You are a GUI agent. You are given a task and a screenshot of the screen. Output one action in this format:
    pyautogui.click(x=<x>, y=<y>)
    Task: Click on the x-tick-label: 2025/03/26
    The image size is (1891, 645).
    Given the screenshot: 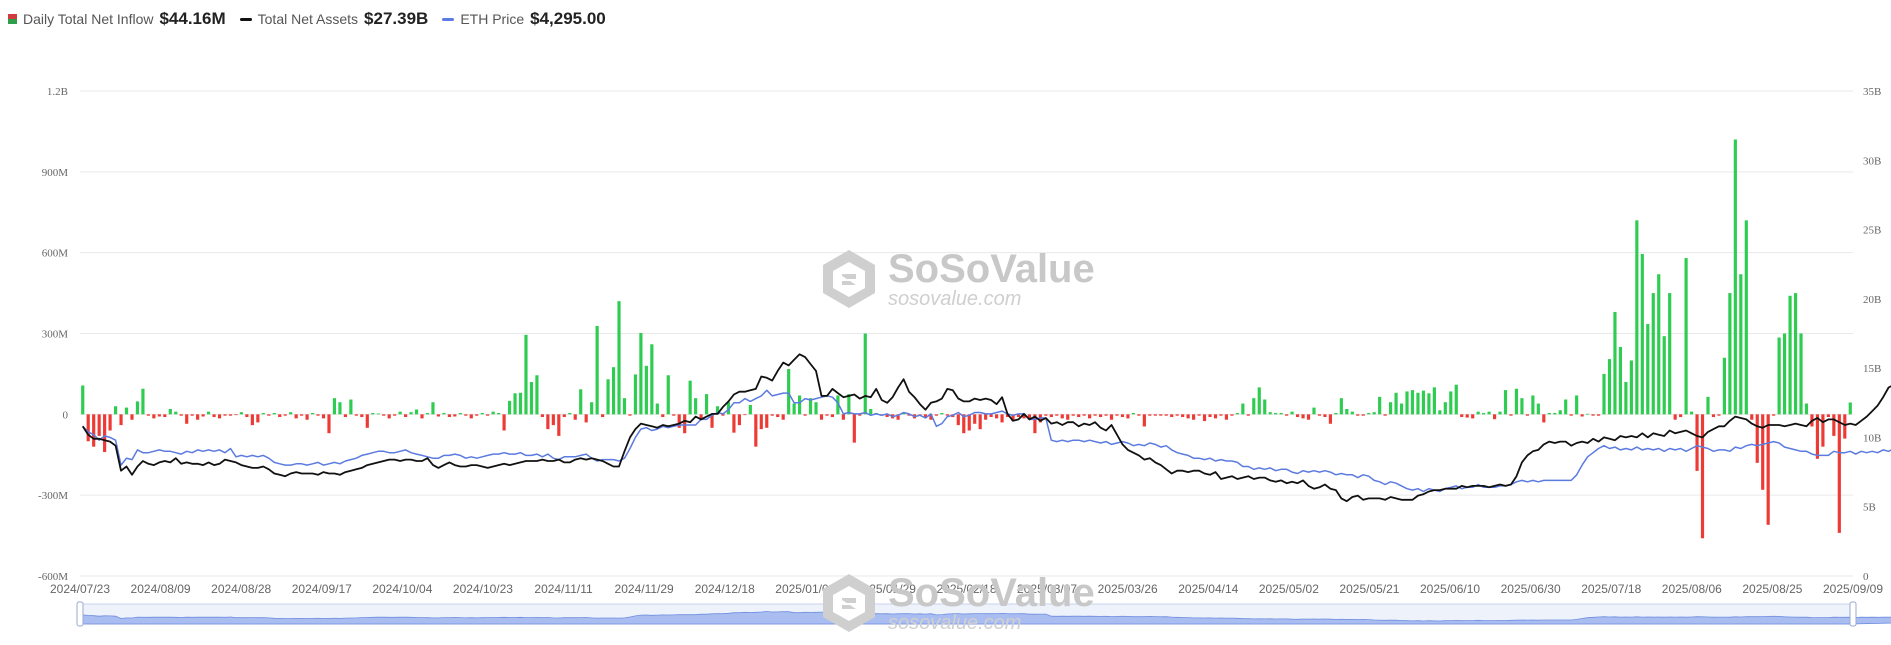 What is the action you would take?
    pyautogui.click(x=1128, y=589)
    